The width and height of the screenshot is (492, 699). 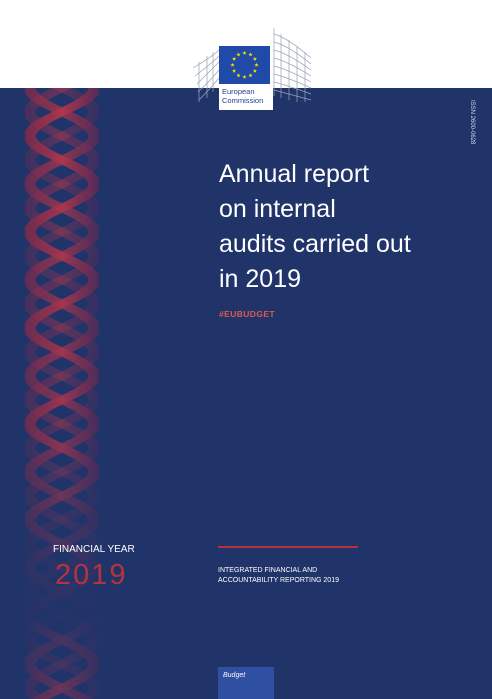 I want to click on decorative-ribbon-pattern, so click(x=62, y=393).